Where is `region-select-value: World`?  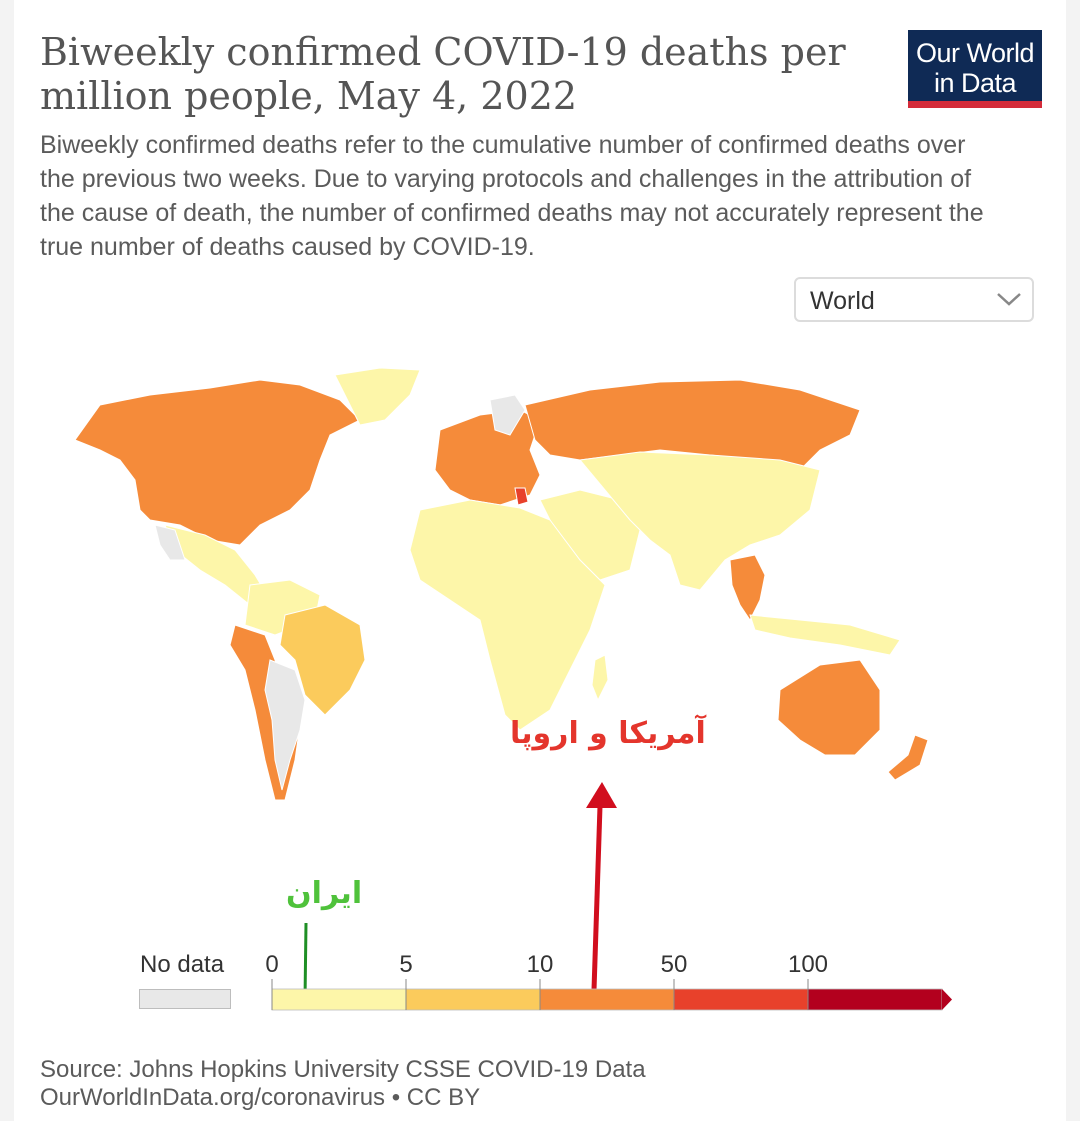 region-select-value: World is located at coordinates (842, 301).